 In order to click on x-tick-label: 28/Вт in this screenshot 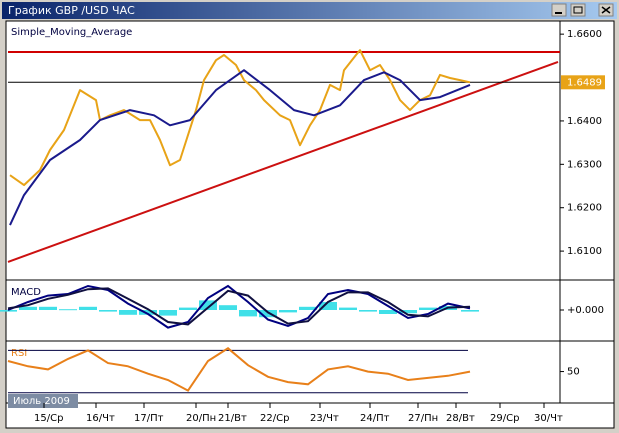, I will do `click(460, 418)`.